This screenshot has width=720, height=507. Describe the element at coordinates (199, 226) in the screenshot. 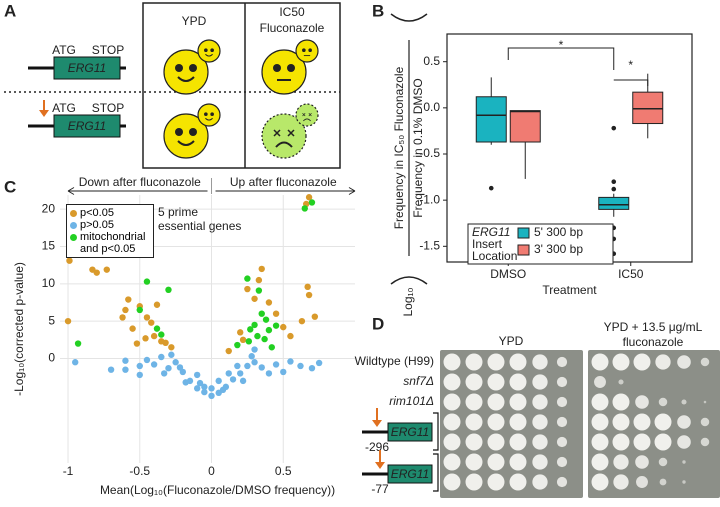

I see `annotation: essential genes` at that location.